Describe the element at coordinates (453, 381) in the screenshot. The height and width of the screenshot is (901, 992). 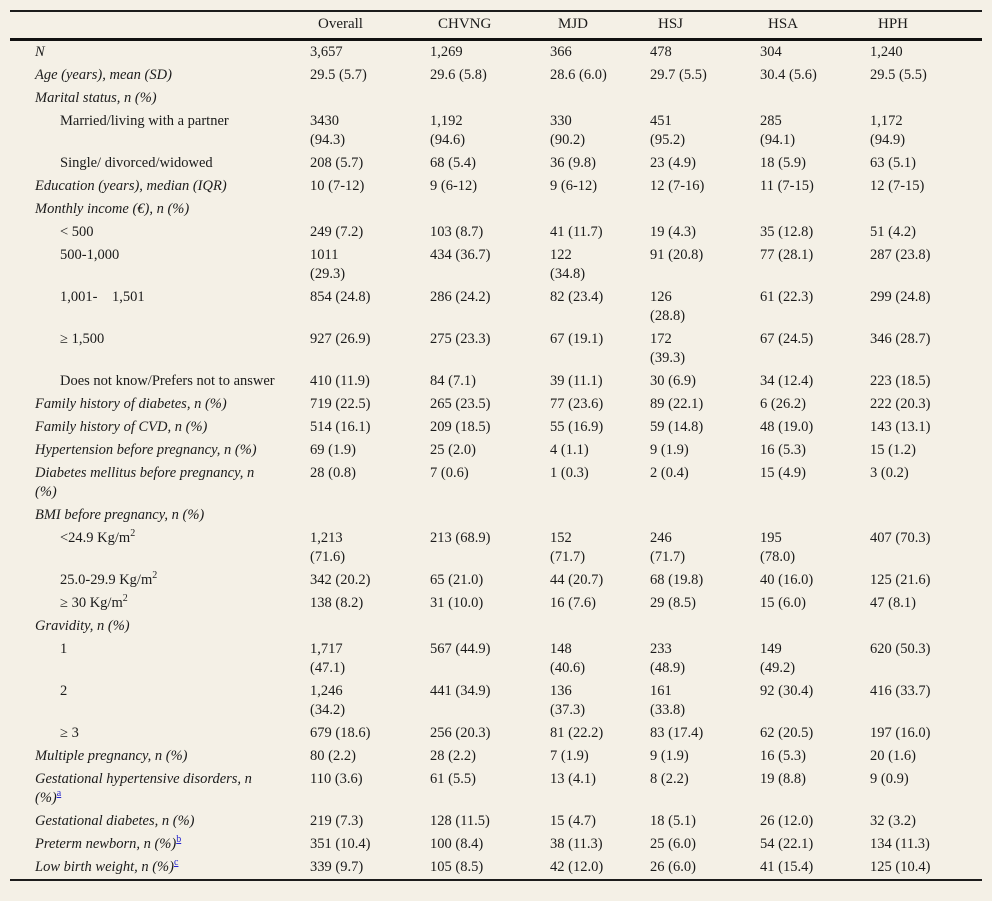
I see `table-cell: 84 (7.1)` at that location.